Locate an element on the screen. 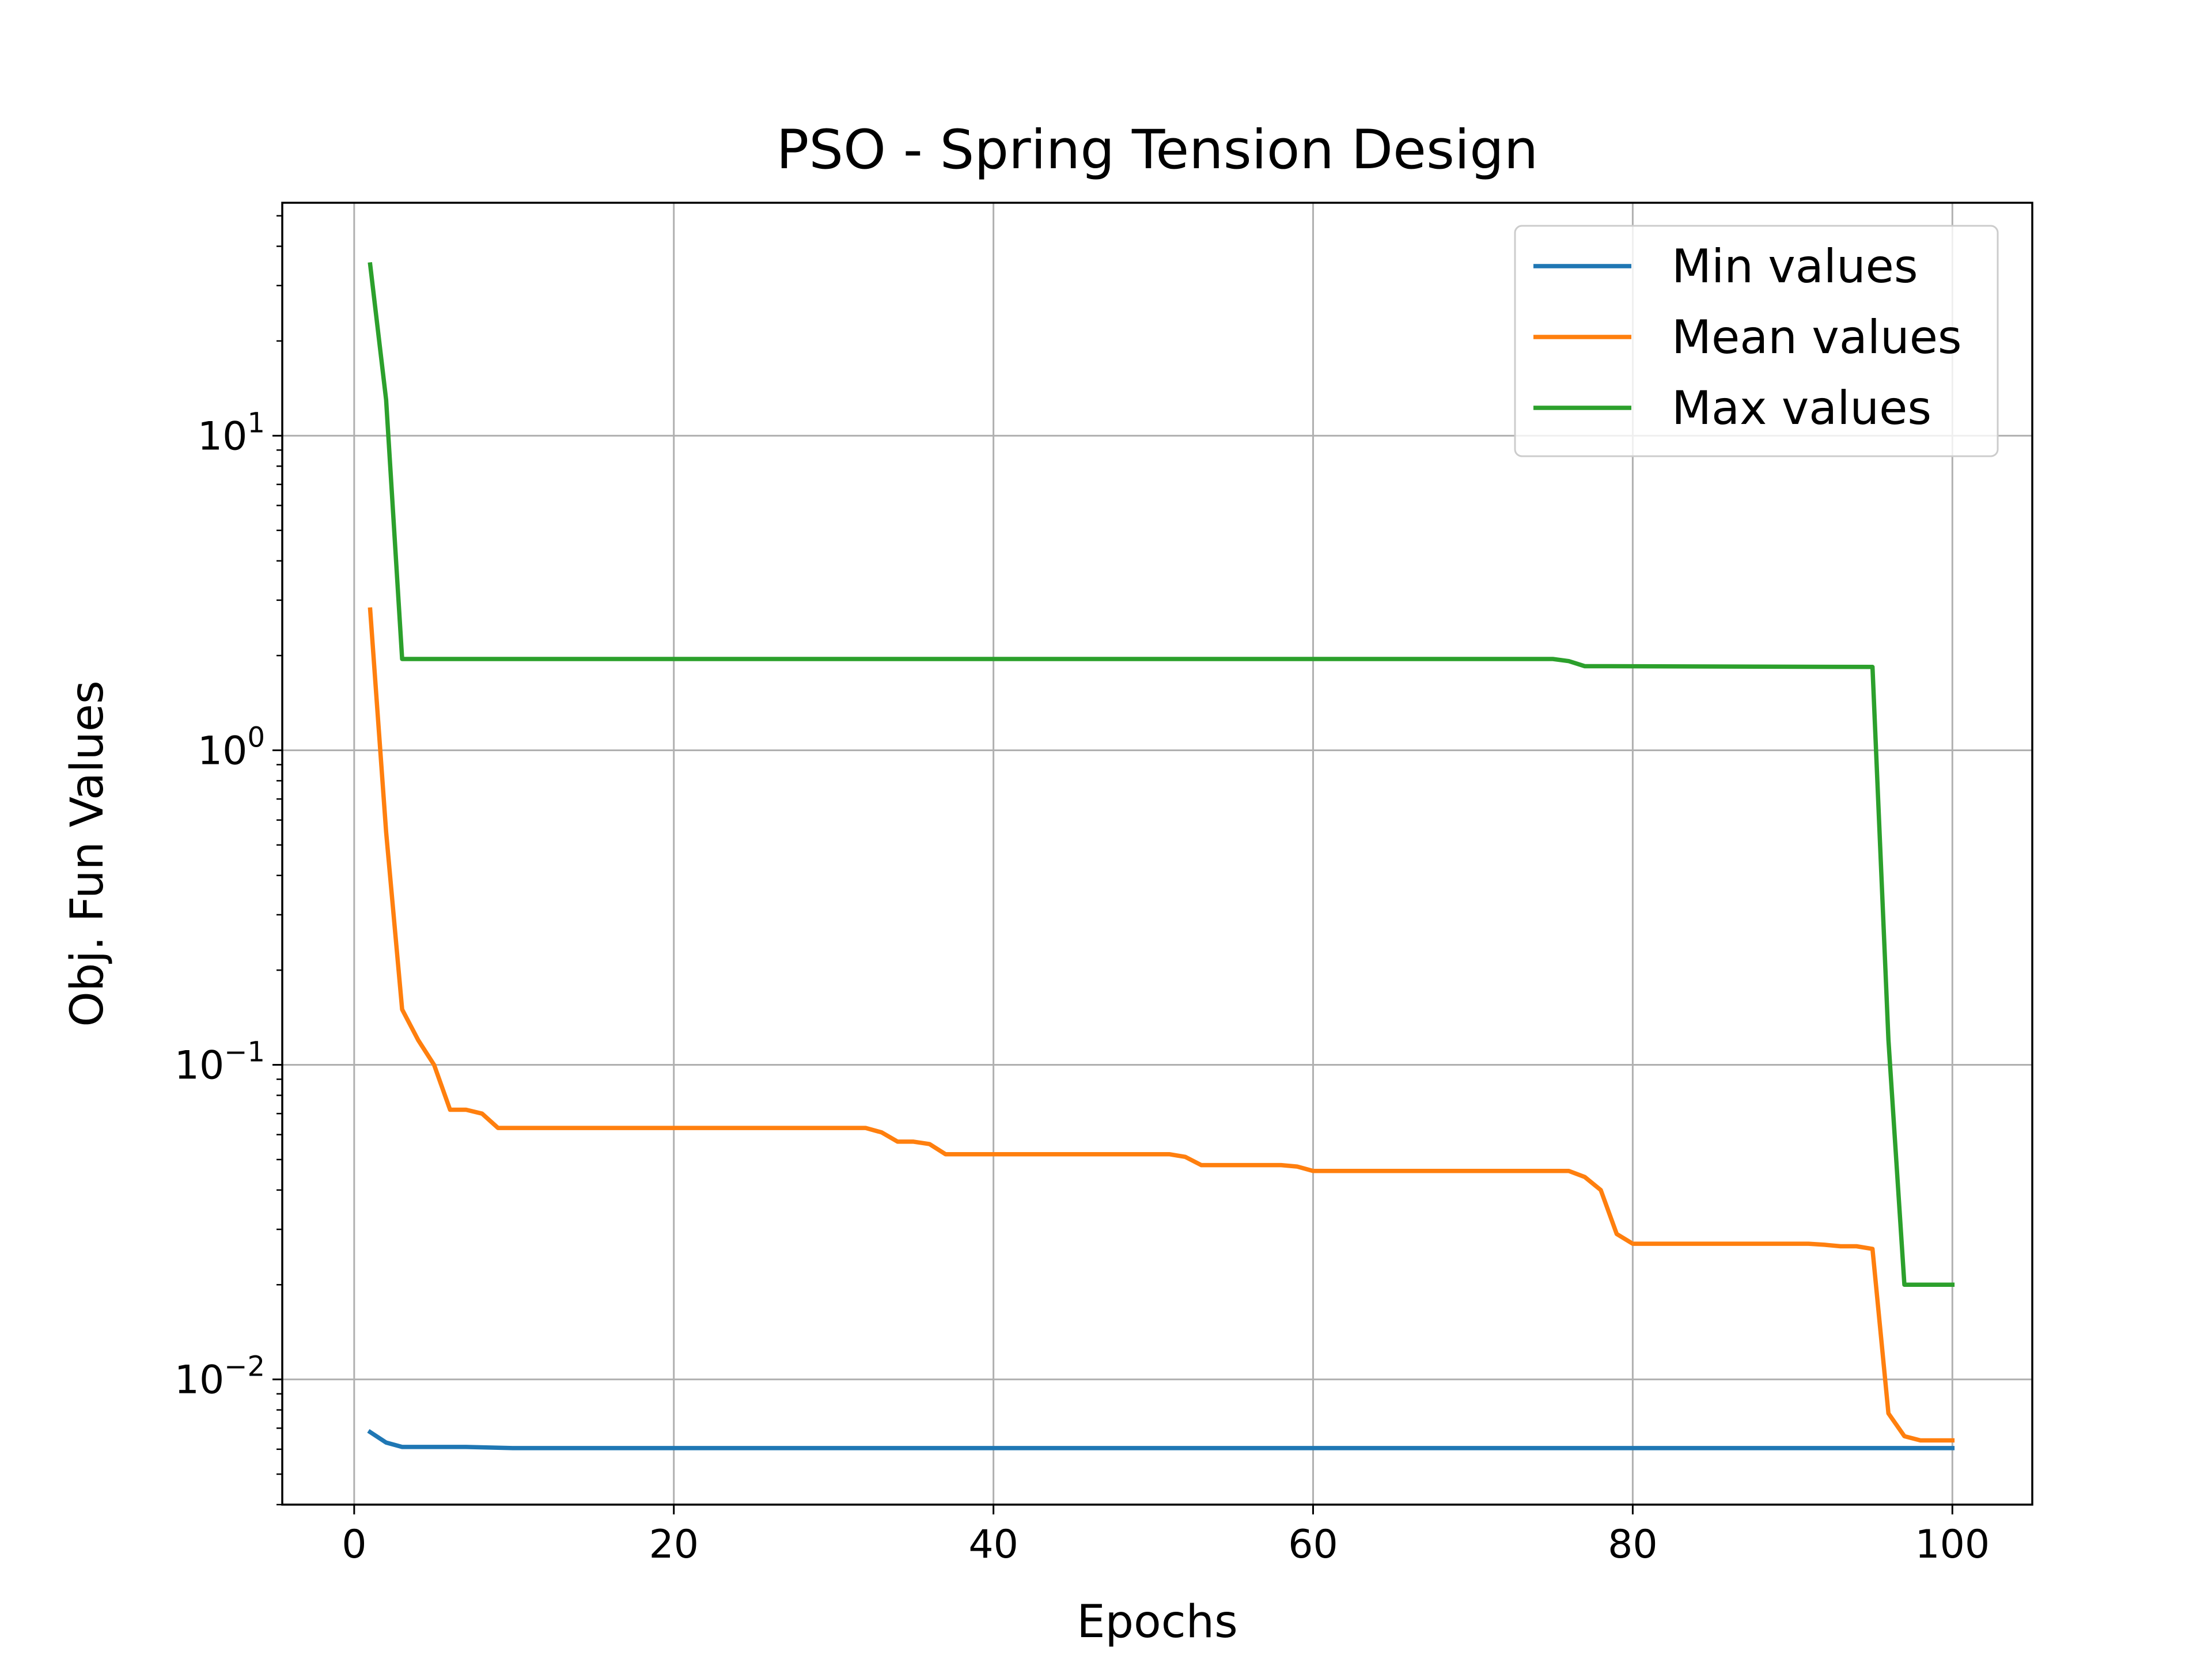  y-tick-label: 10⁻² is located at coordinates (220, 1377).